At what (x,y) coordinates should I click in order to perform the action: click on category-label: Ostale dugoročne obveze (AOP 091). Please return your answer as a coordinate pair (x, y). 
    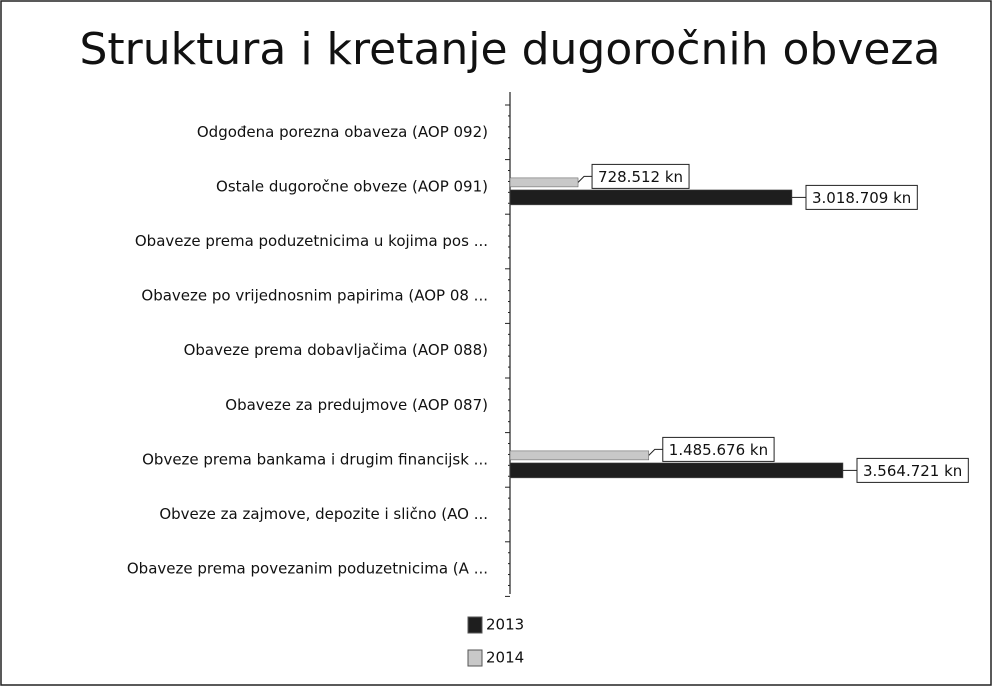
    Looking at the image, I should click on (352, 186).